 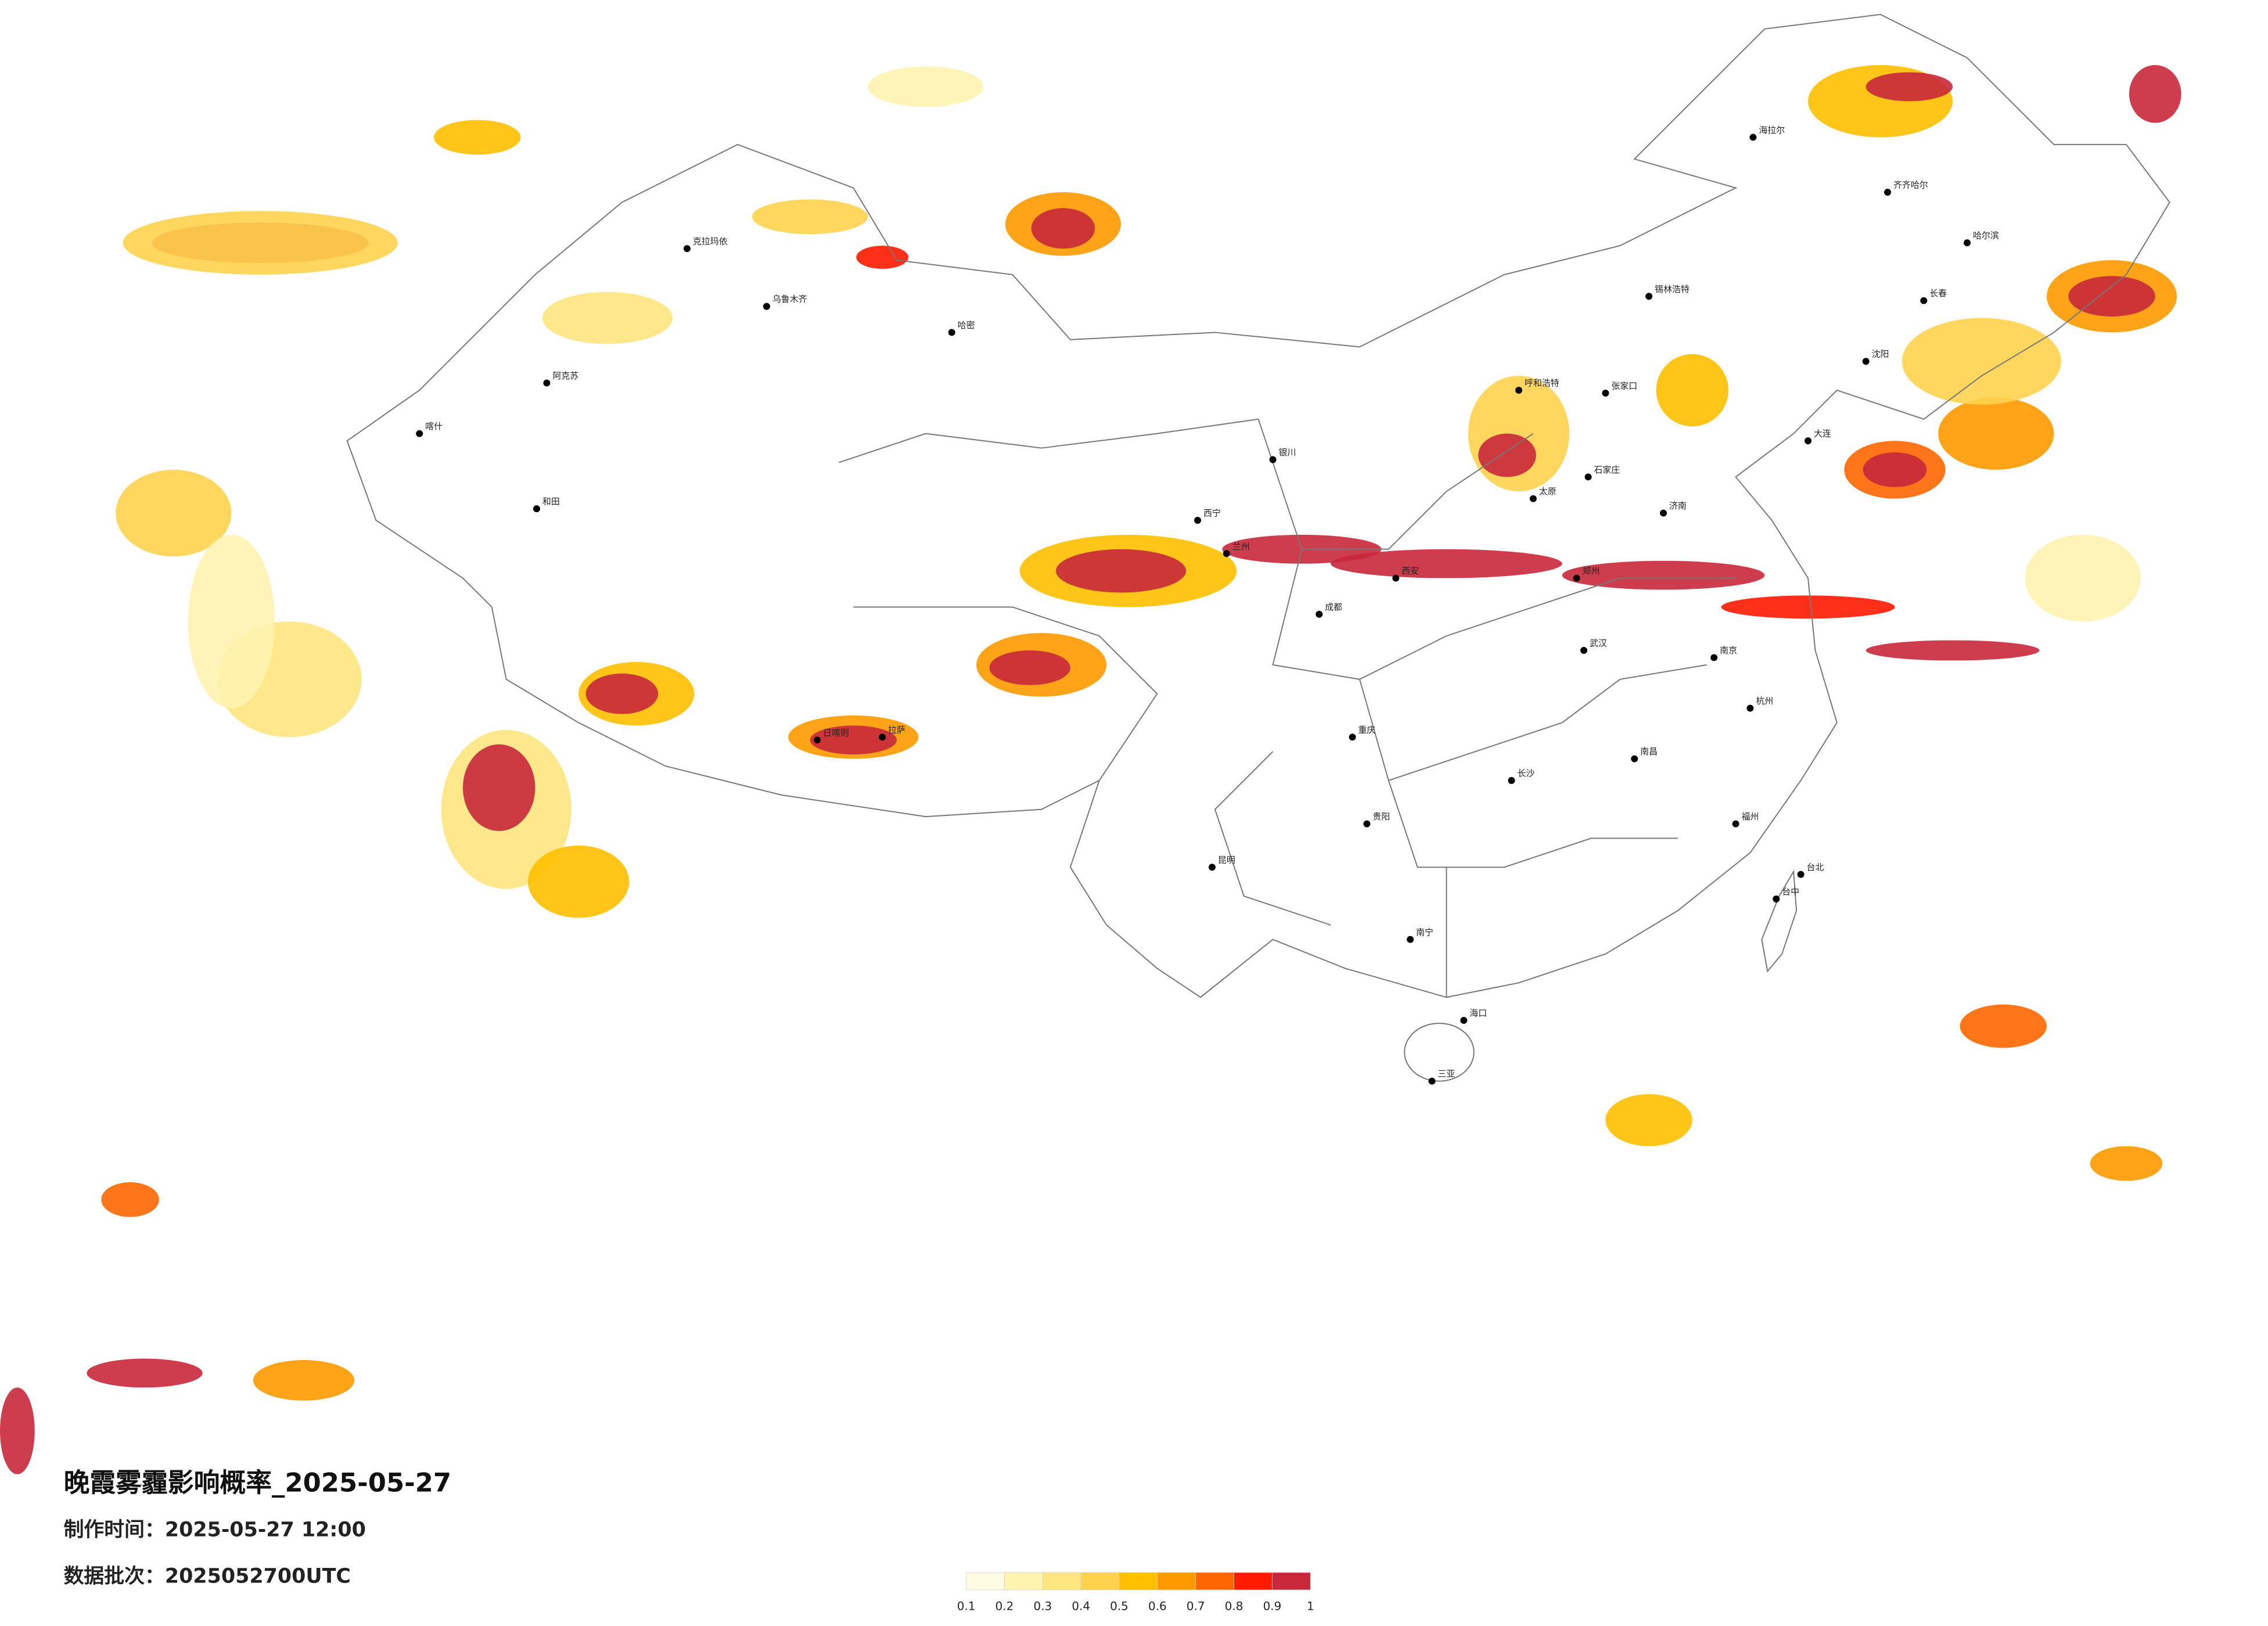 What do you see at coordinates (1234, 1606) in the screenshot?
I see `colorbar-label: 0.8` at bounding box center [1234, 1606].